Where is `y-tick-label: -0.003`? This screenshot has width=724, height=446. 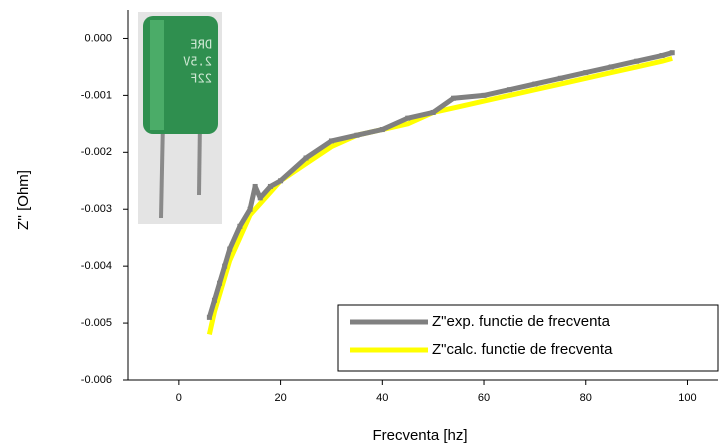
y-tick-label: -0.003 is located at coordinates (96, 209).